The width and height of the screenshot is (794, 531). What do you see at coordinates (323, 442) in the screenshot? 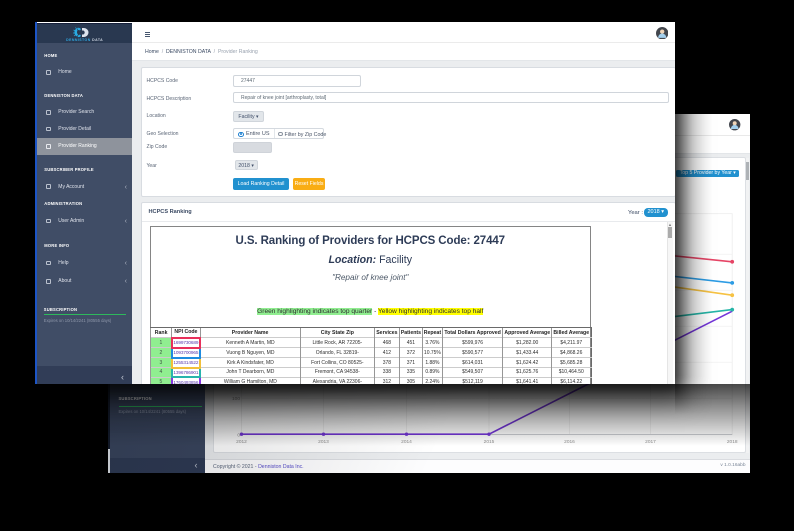
I see `svg-text: 2013` at bounding box center [323, 442].